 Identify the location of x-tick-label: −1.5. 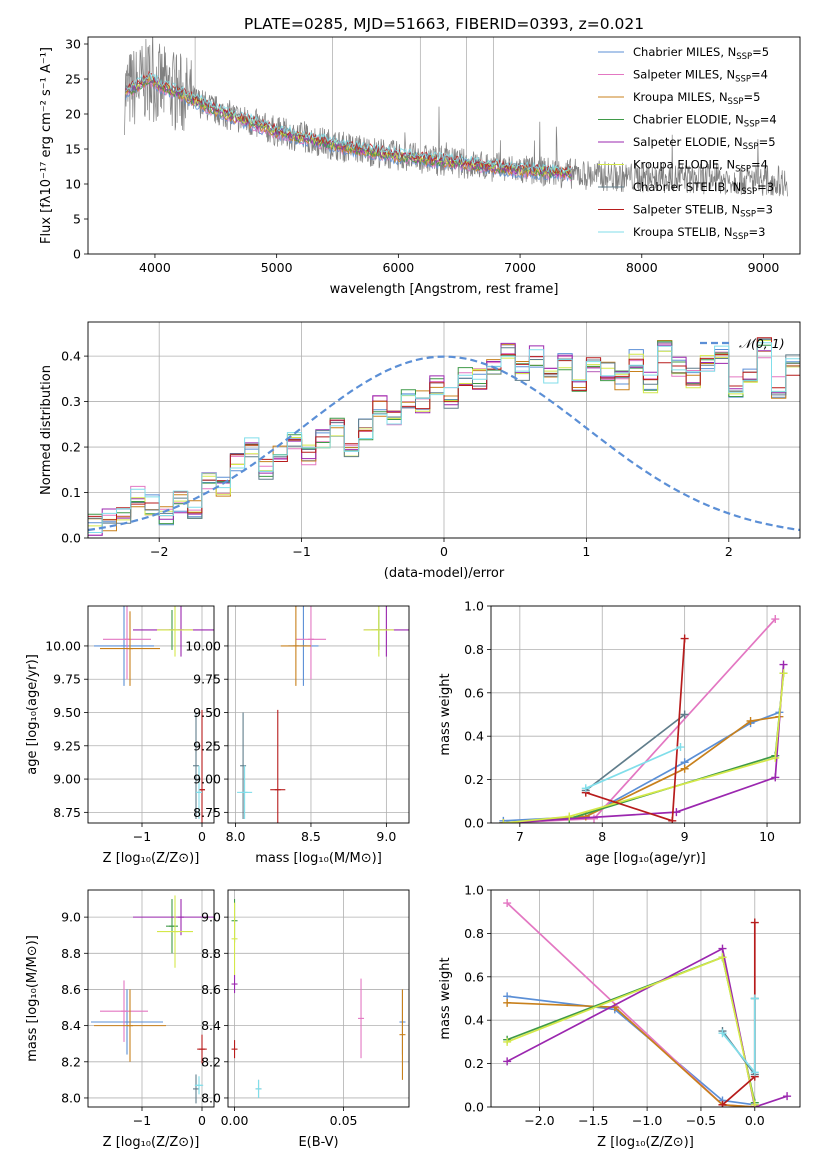
(593, 1120).